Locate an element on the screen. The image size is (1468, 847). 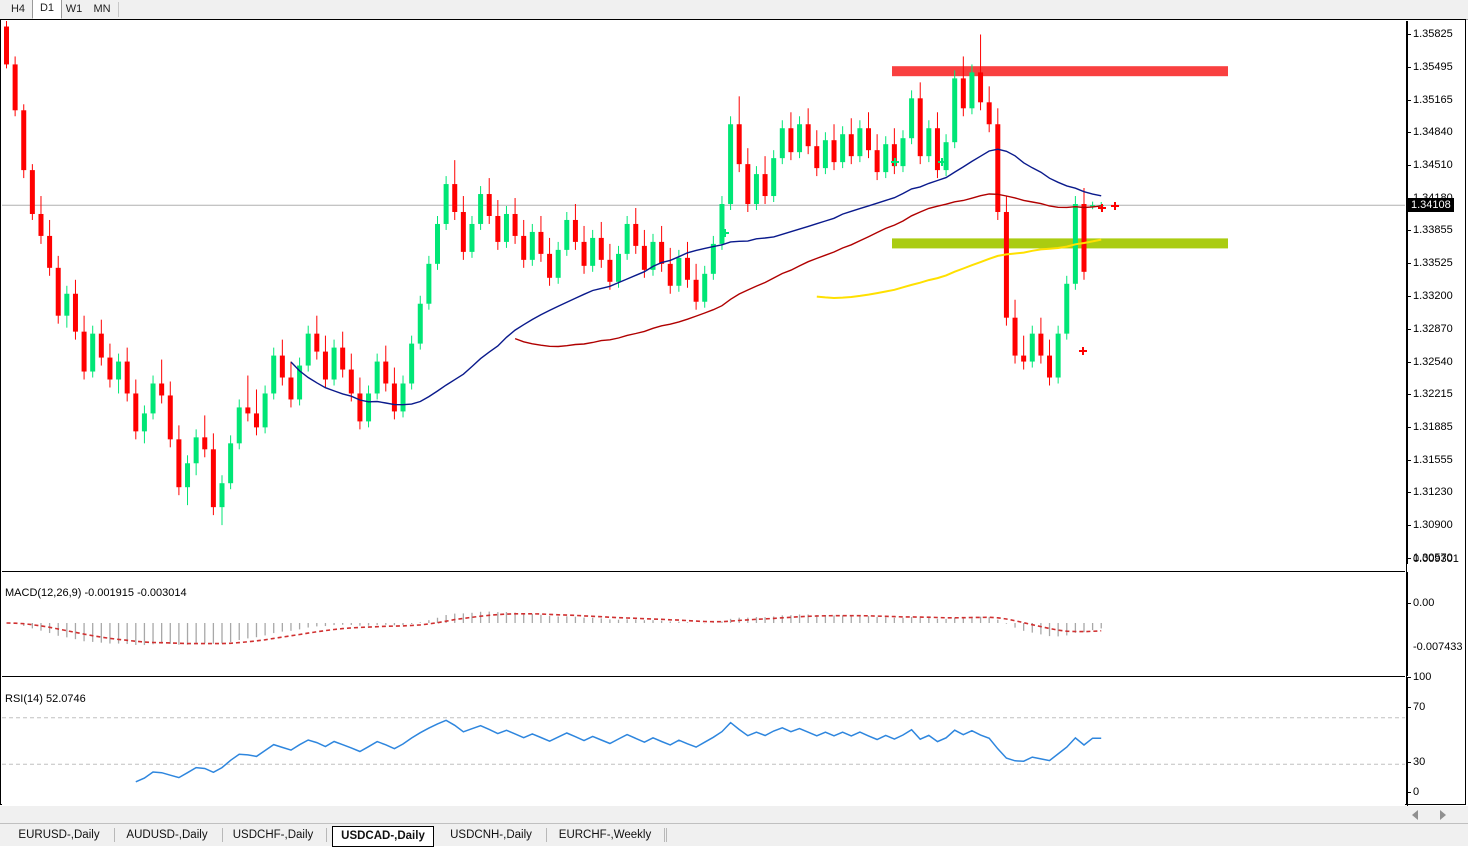
price-tick-label: 1.33200 is located at coordinates (1433, 295).